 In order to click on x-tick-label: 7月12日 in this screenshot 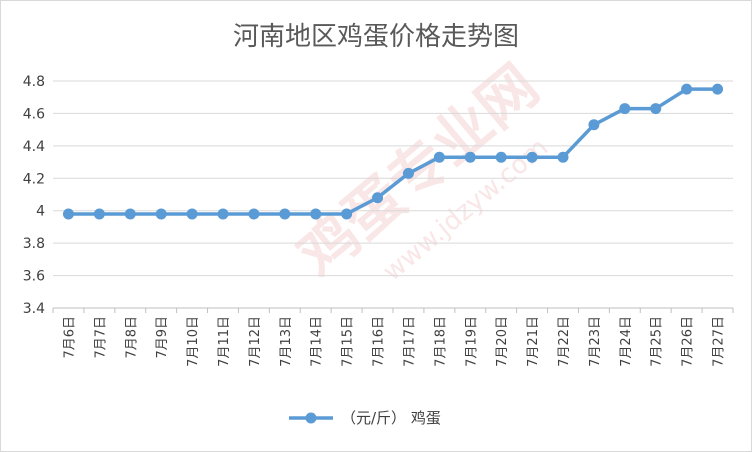, I will do `click(255, 341)`.